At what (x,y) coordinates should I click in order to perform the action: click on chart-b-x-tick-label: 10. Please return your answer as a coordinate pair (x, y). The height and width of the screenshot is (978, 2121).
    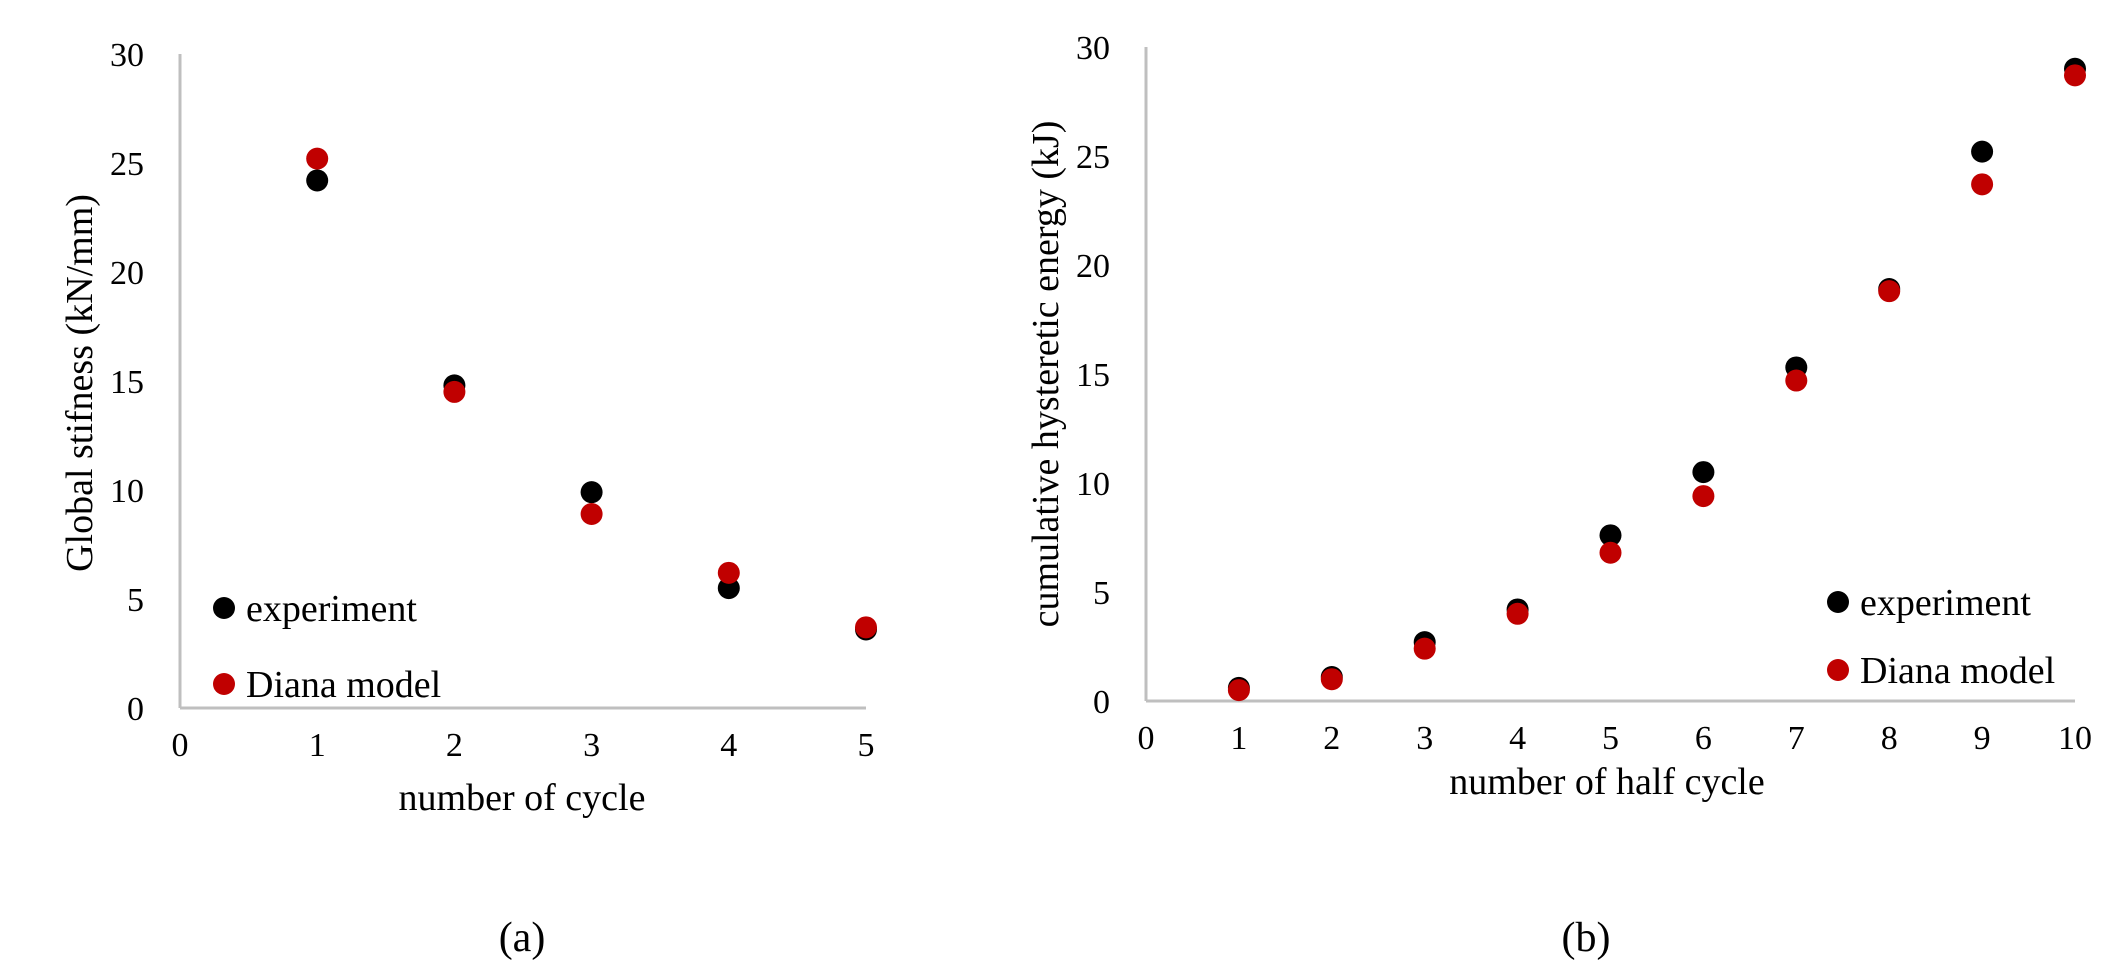
    Looking at the image, I should click on (2075, 738).